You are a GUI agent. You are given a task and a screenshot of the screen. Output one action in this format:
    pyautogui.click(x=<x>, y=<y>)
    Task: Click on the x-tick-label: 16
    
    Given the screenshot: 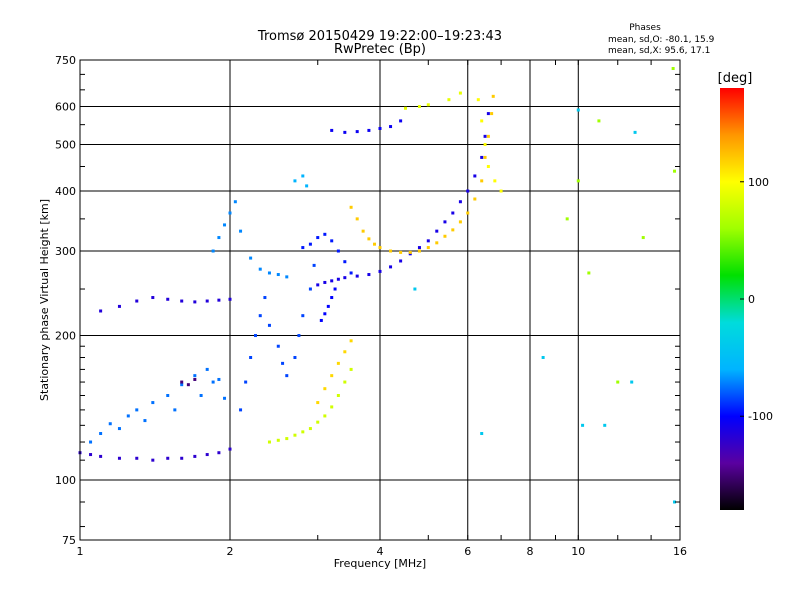 What is the action you would take?
    pyautogui.click(x=680, y=551)
    